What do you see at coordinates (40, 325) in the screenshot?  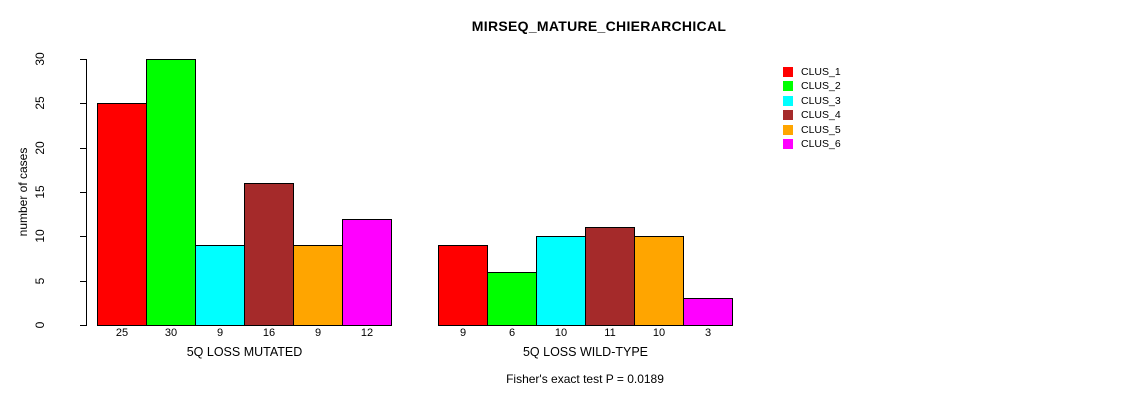 I see `y-axis-tick-label: 0` at bounding box center [40, 325].